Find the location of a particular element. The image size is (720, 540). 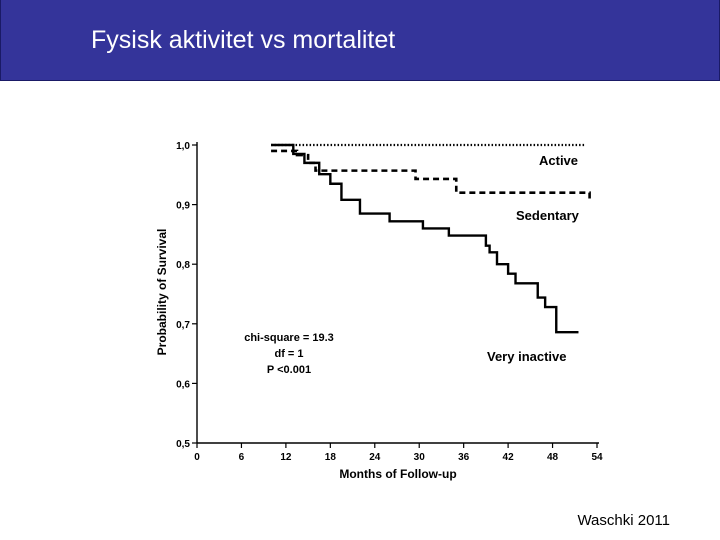

x-tick-label: 42 is located at coordinates (509, 457).